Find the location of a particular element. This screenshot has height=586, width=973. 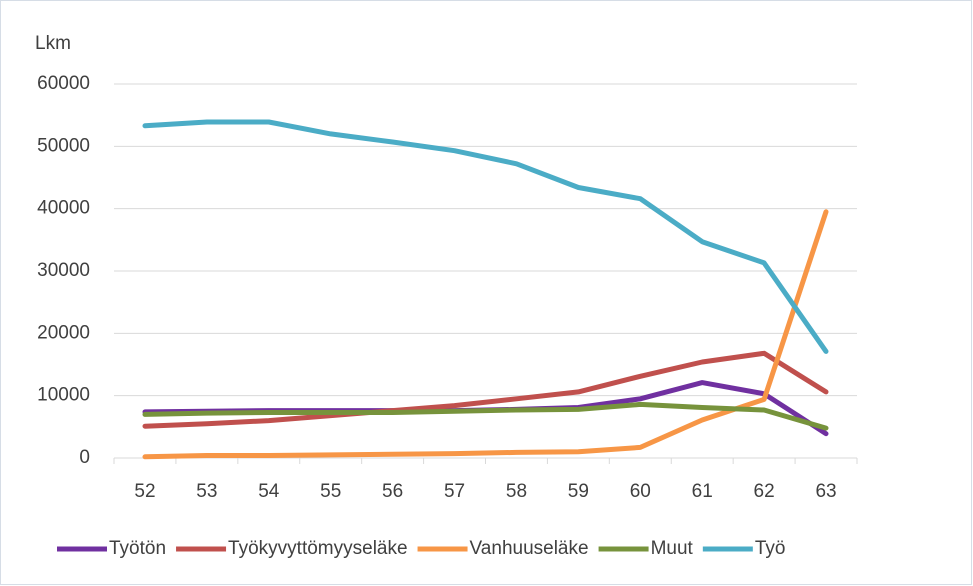

x-tick-label: 52 is located at coordinates (144, 491).